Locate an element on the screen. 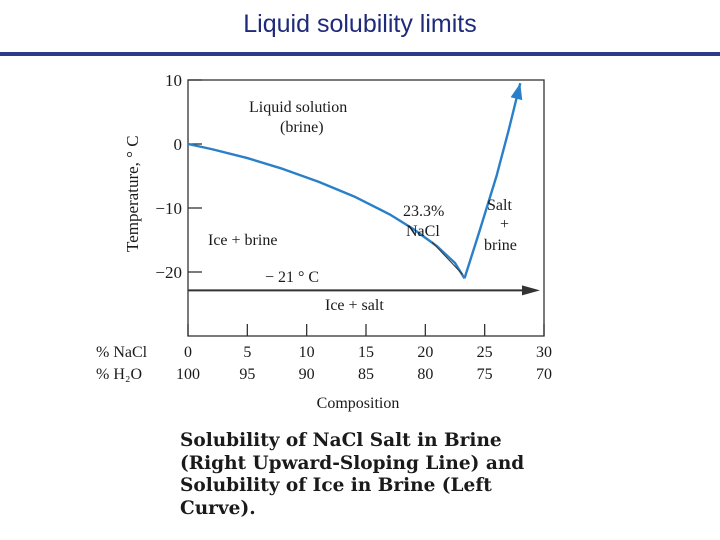  y-tick-label: −20 is located at coordinates (168, 272).